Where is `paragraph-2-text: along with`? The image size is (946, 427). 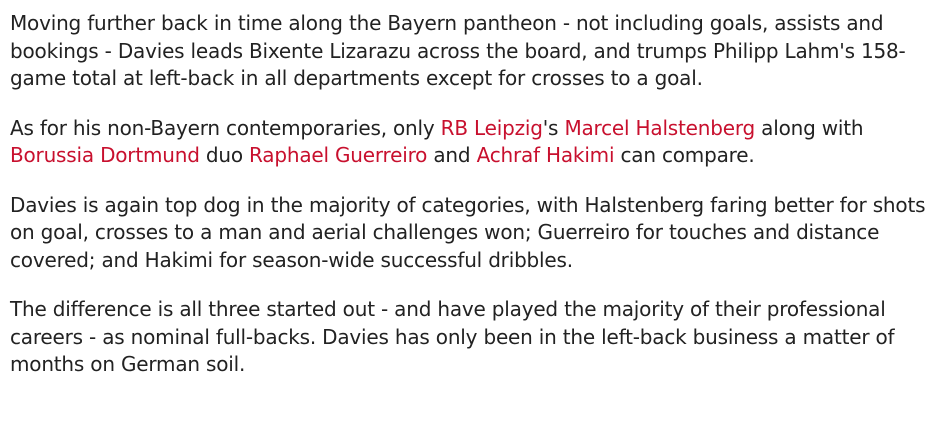
paragraph-2-text: along with is located at coordinates (809, 127).